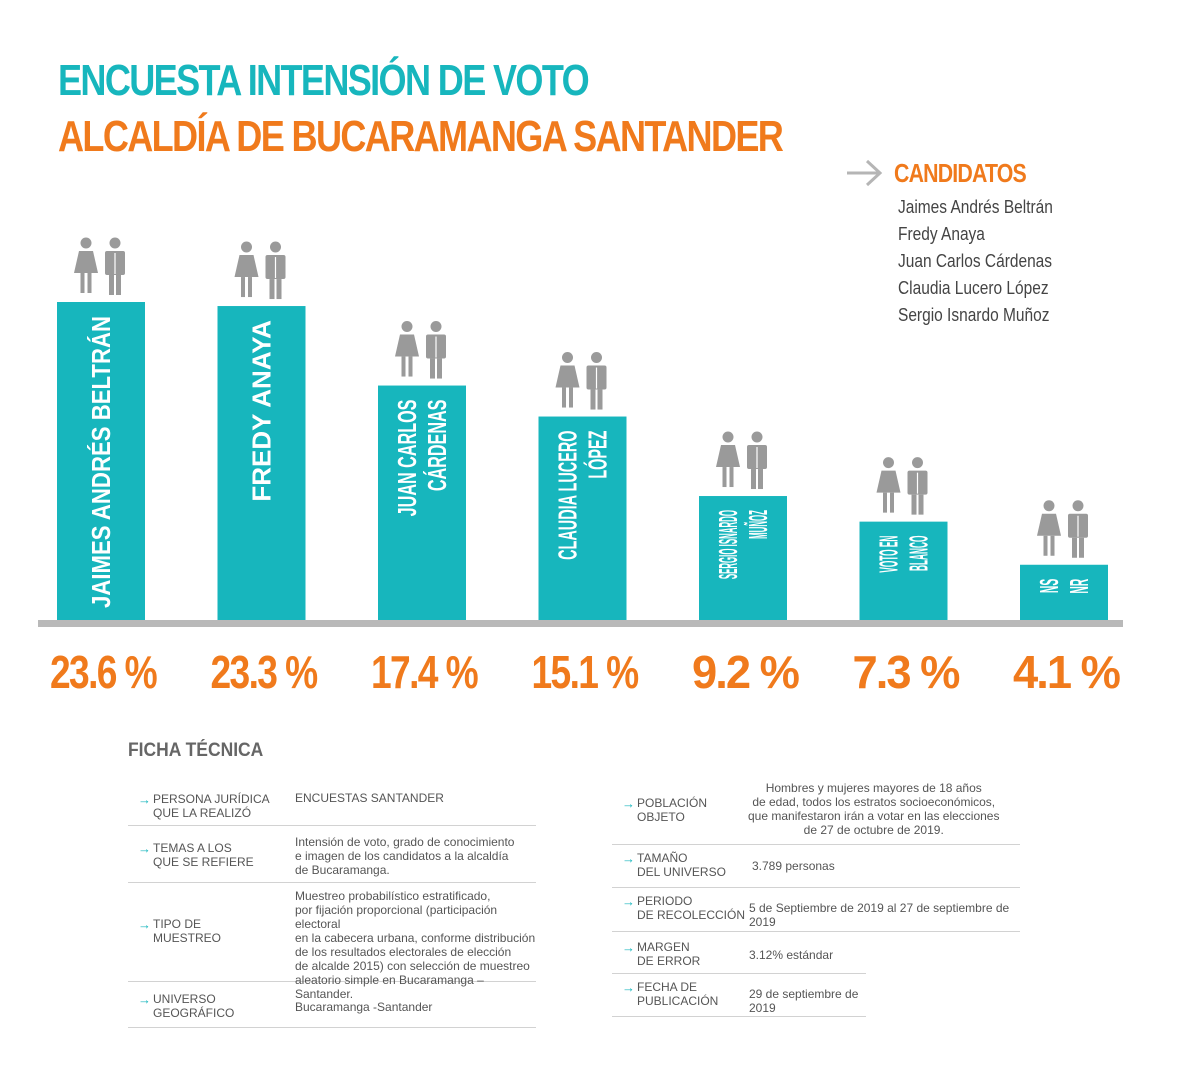  Describe the element at coordinates (975, 207) in the screenshot. I see `candidate-name: Jaimes Andrés Beltrán` at that location.